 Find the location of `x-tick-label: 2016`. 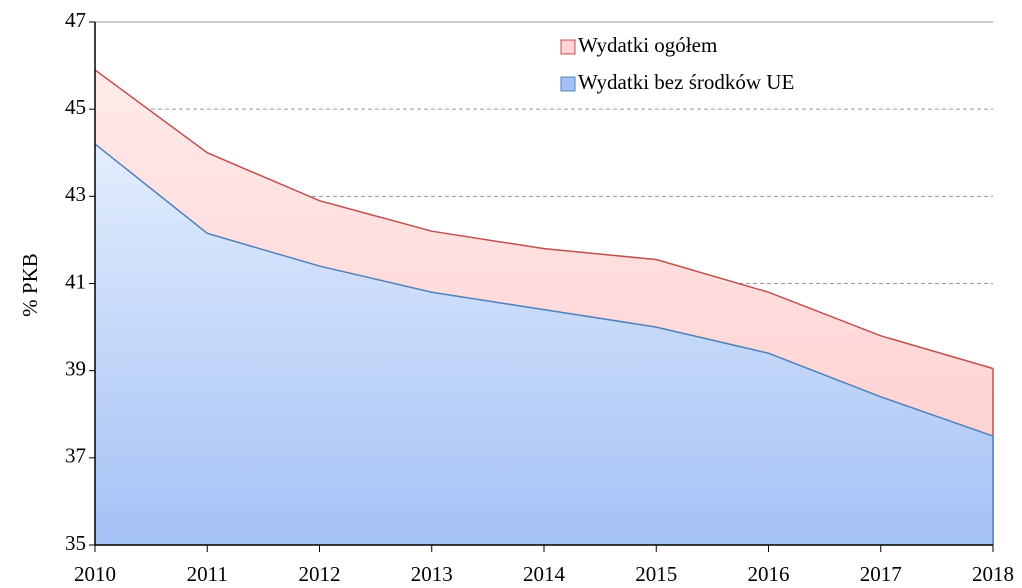

x-tick-label: 2016 is located at coordinates (769, 574).